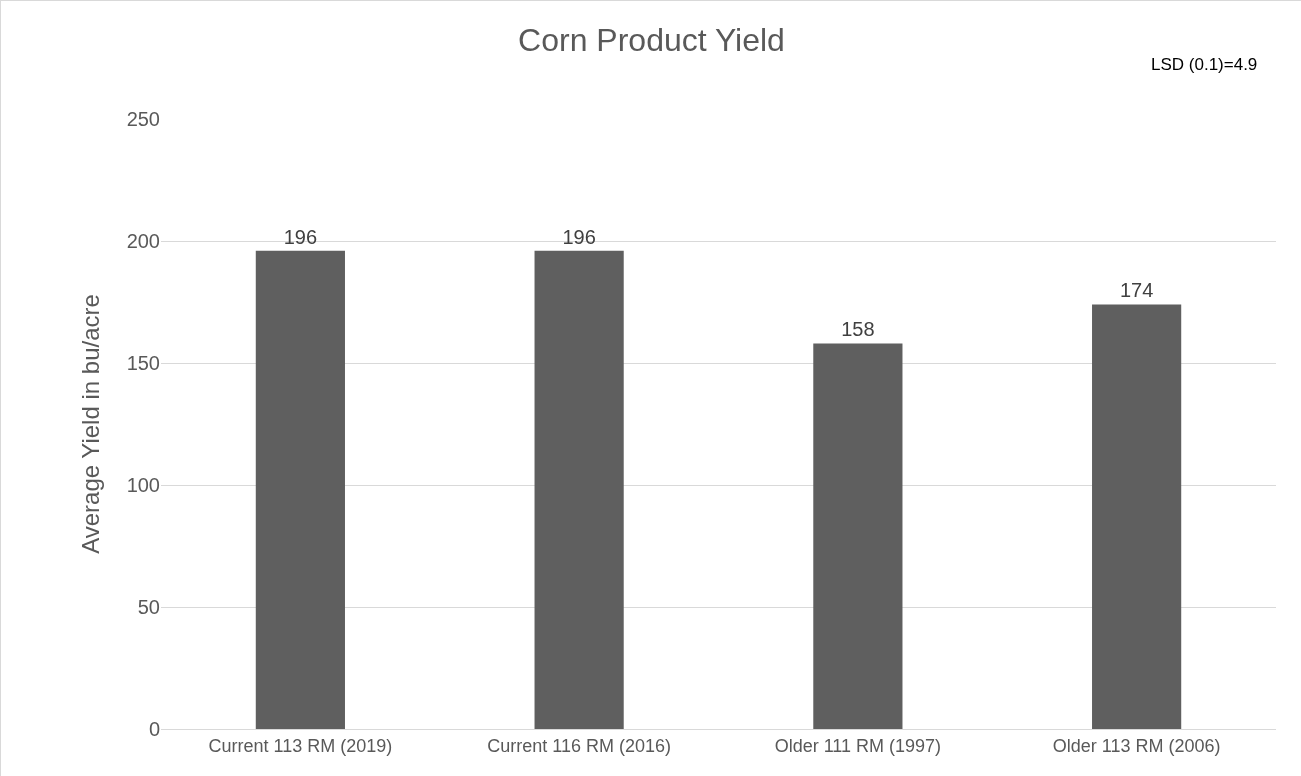  What do you see at coordinates (858, 329) in the screenshot?
I see `data-label: 158` at bounding box center [858, 329].